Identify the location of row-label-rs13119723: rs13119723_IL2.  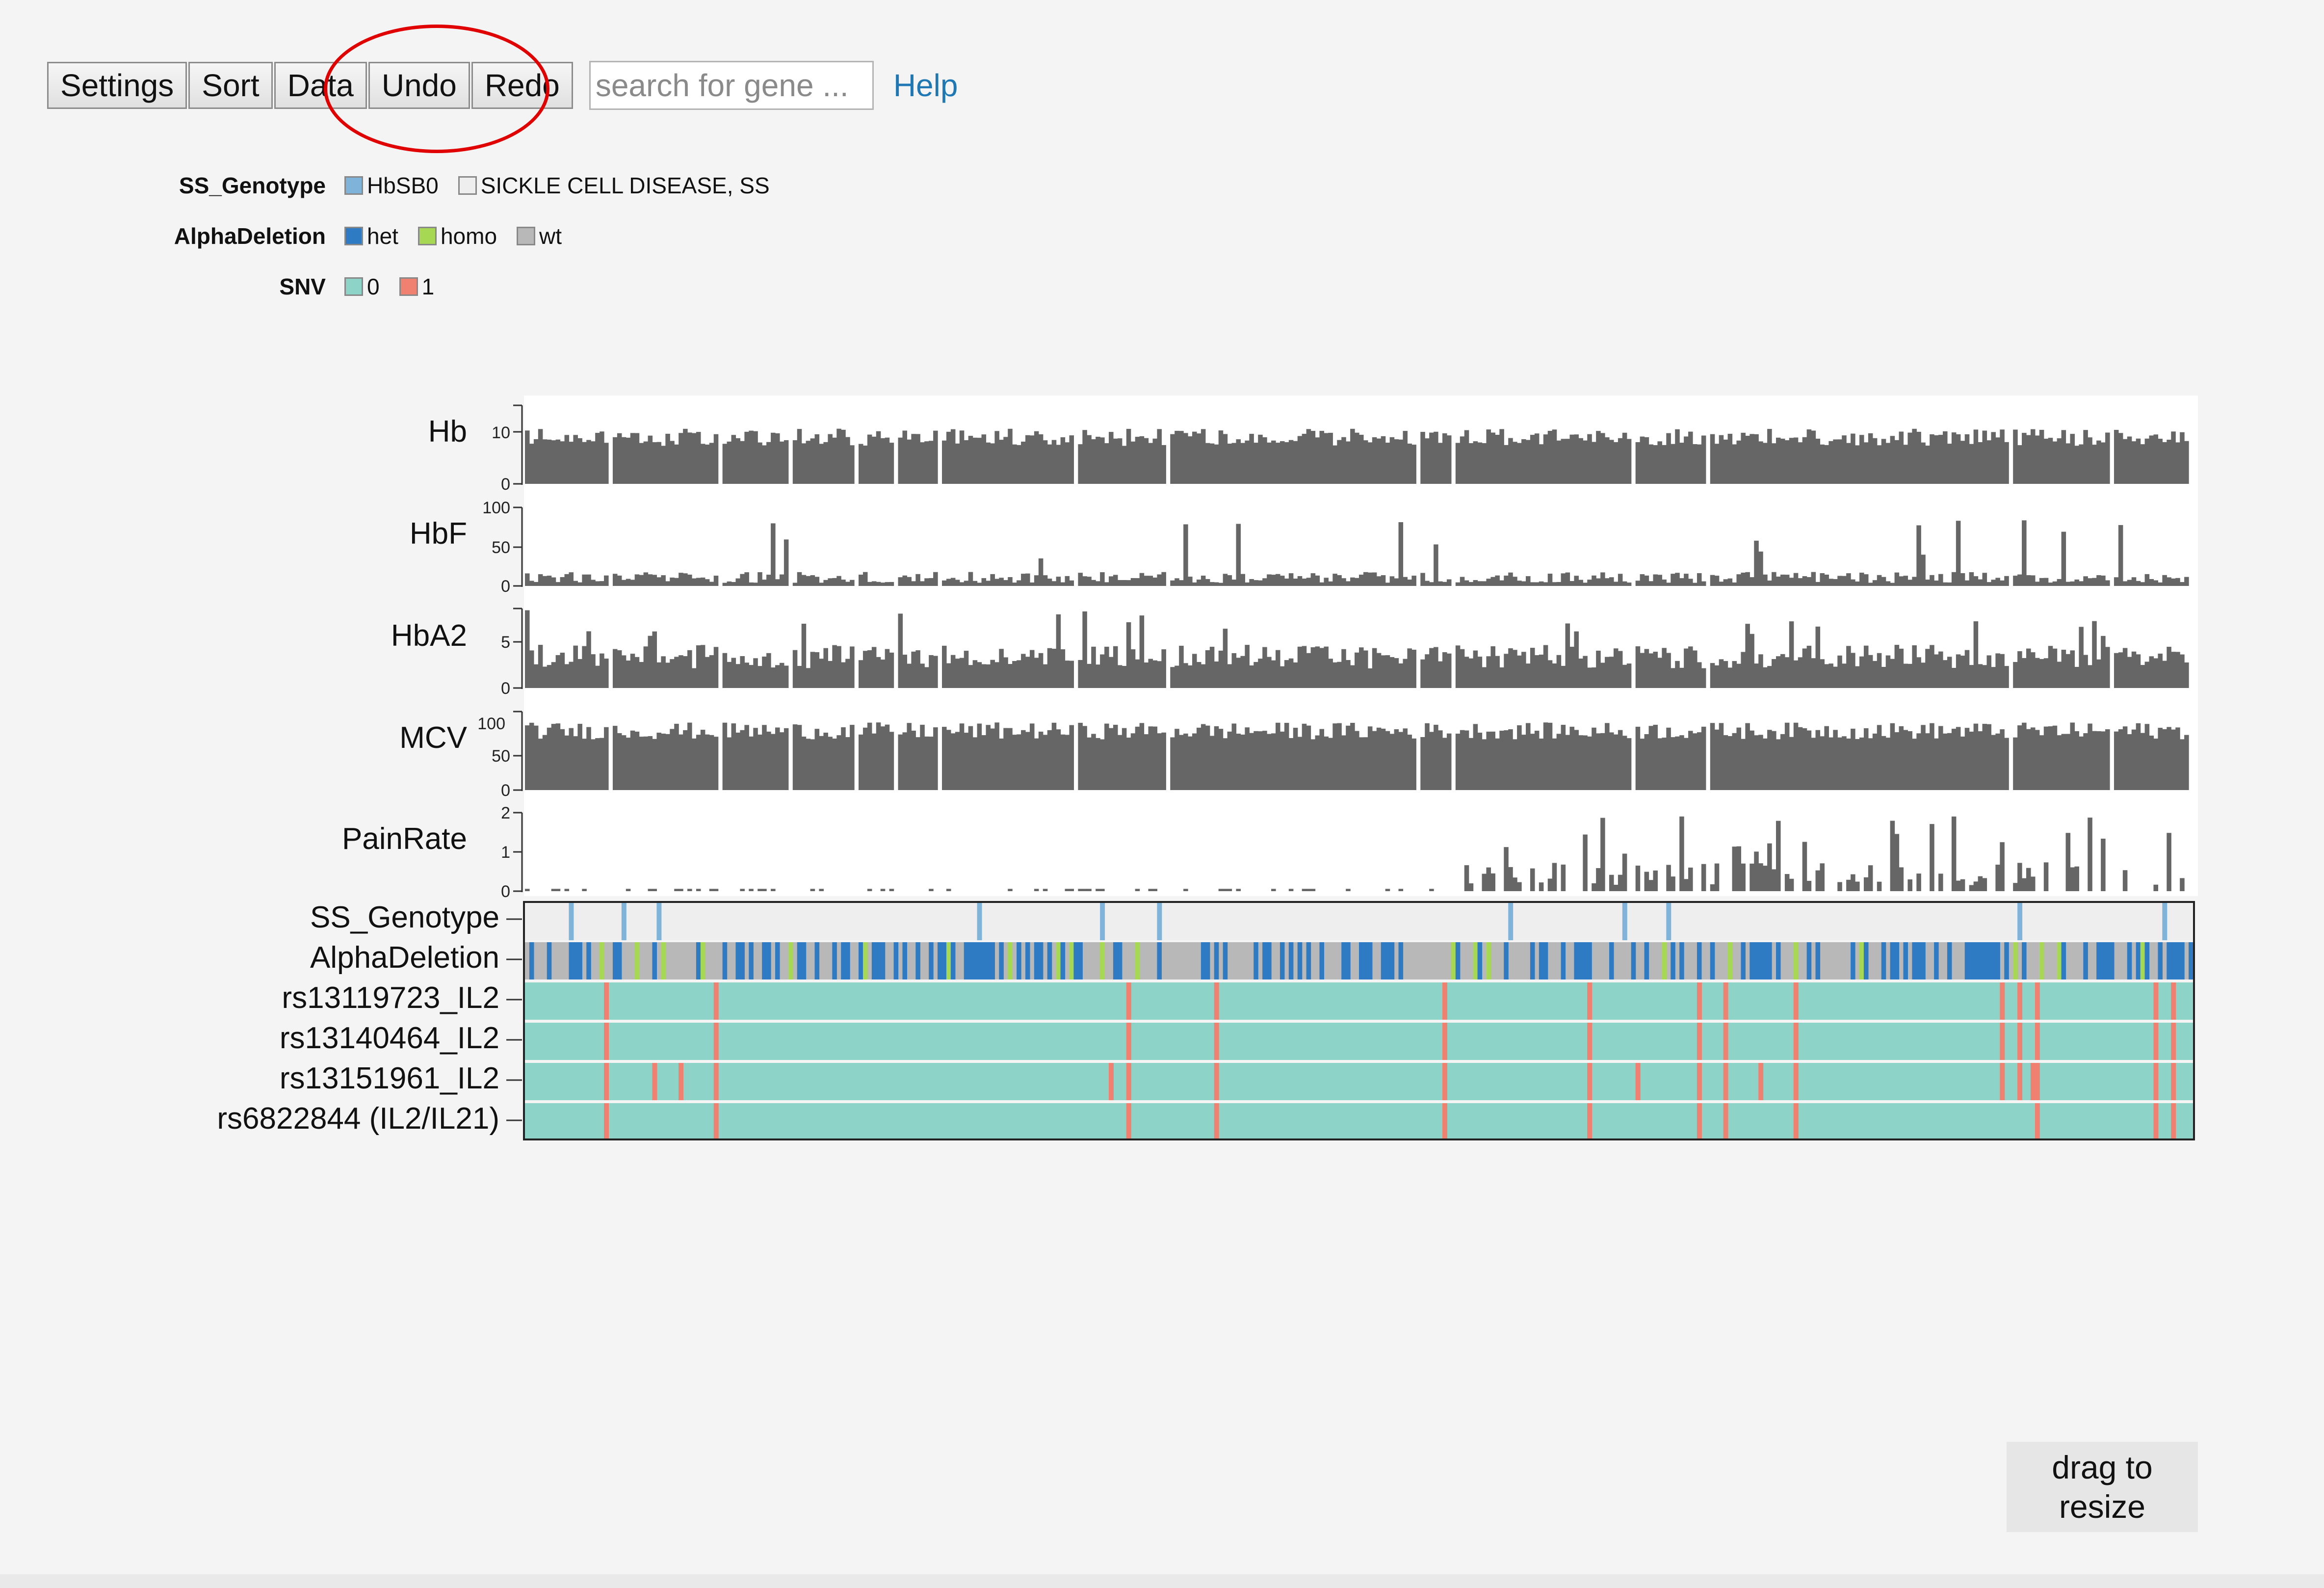
(390, 998).